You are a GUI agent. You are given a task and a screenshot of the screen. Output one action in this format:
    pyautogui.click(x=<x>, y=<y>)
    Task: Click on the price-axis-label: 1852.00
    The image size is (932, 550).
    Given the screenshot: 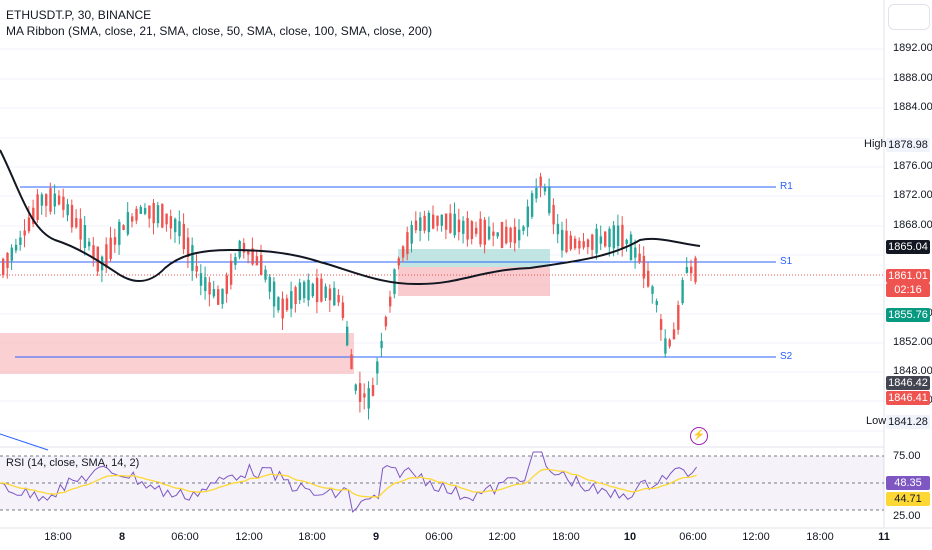 What is the action you would take?
    pyautogui.click(x=912, y=342)
    